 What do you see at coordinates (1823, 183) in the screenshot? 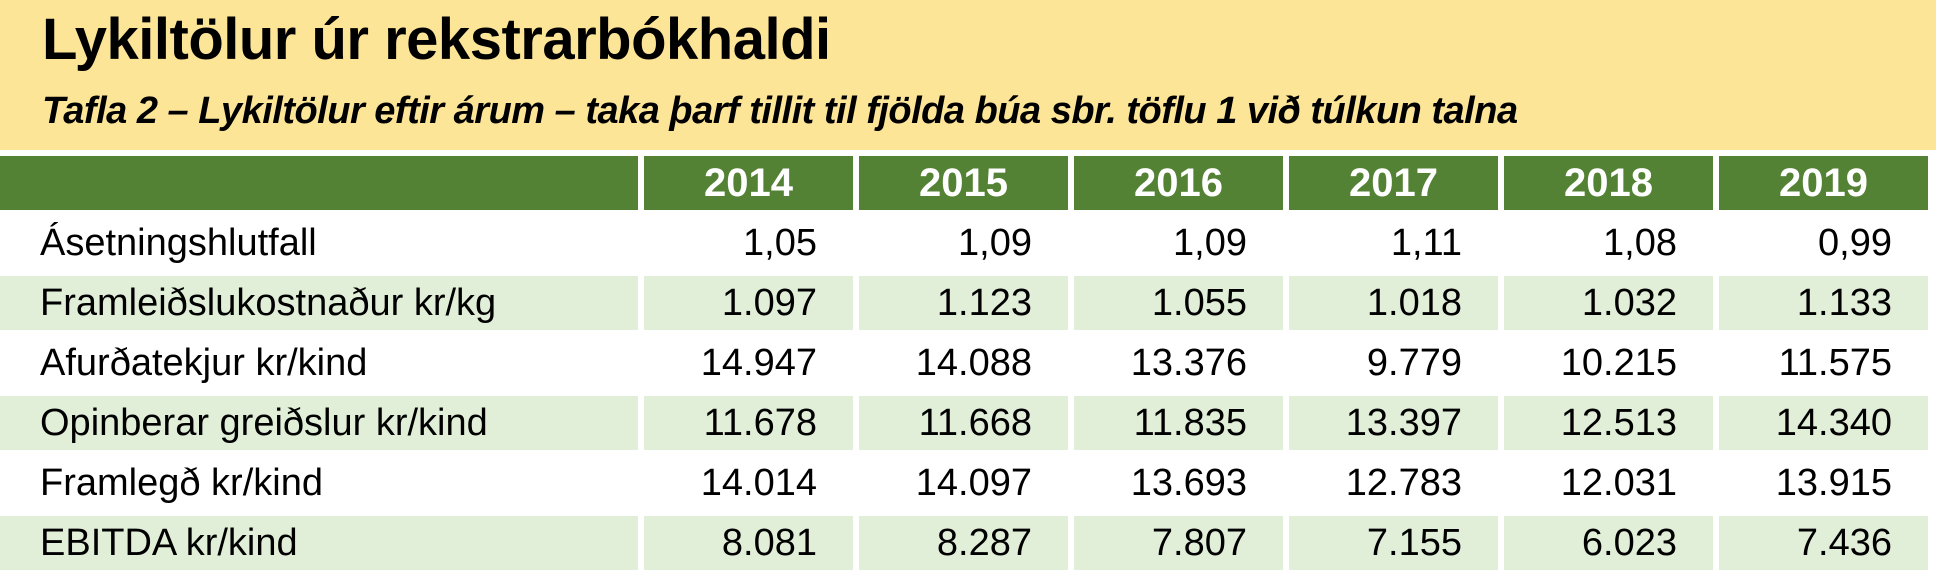
I see `column-header-2019: 2019` at bounding box center [1823, 183].